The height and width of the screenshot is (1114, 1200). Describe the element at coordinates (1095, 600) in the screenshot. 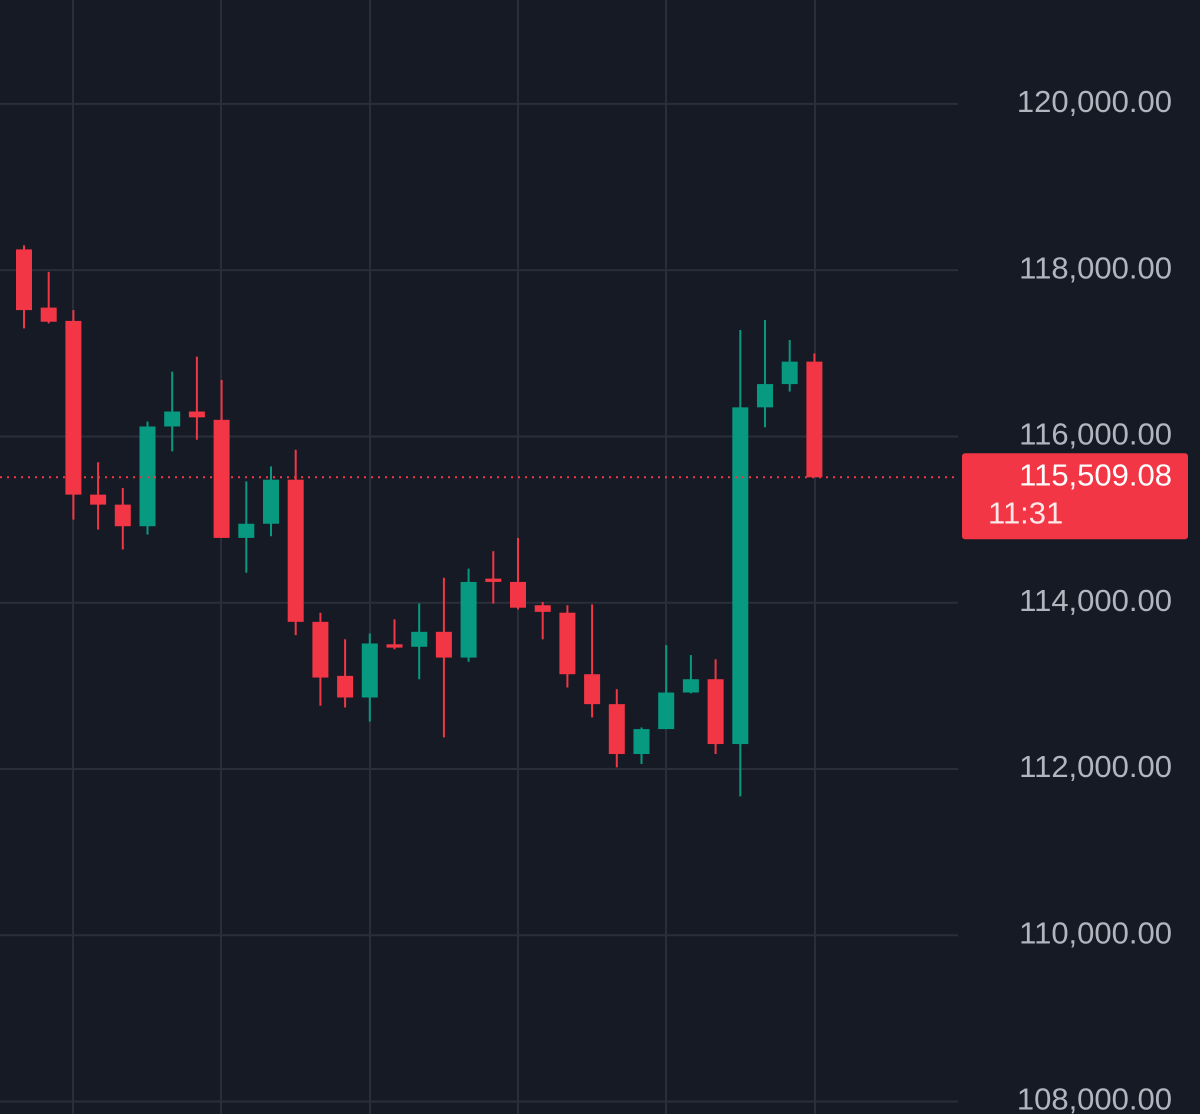

I see `y-tick-label: 114,000.00` at that location.